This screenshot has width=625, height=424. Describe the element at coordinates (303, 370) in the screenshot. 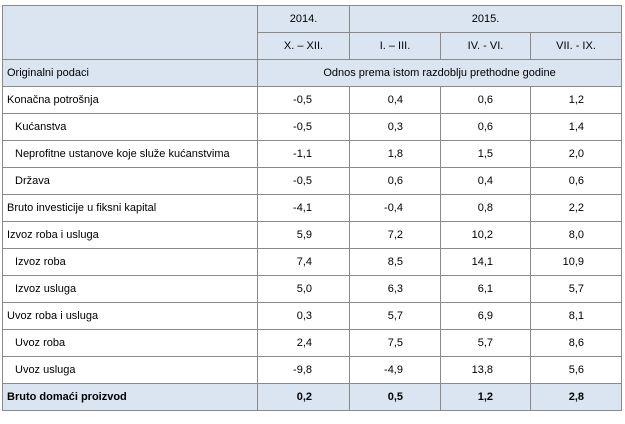

I see `value-cell: -9,8` at that location.